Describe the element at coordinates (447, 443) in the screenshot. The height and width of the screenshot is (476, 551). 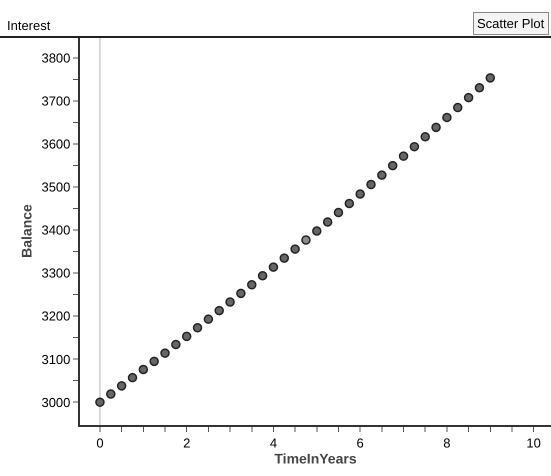
I see `x-tick-label: 8` at that location.